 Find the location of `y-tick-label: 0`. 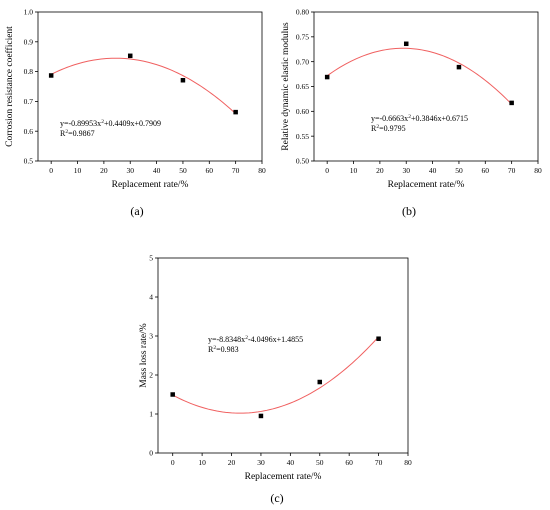

y-tick-label: 0 is located at coordinates (151, 453).